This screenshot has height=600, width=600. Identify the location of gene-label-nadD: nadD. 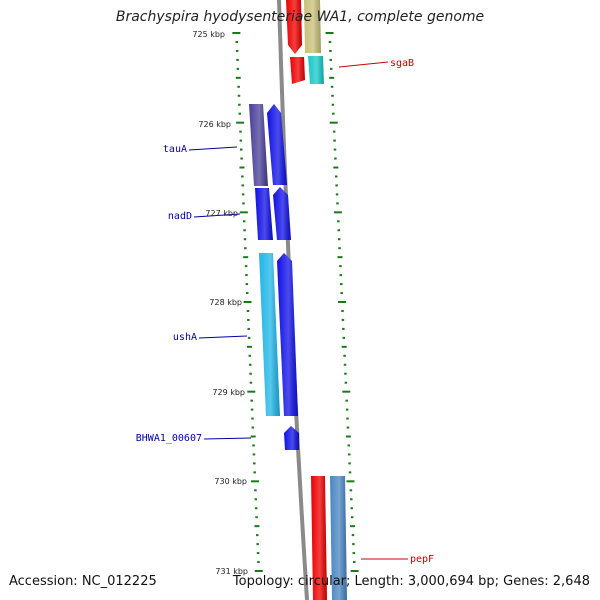
(180, 216).